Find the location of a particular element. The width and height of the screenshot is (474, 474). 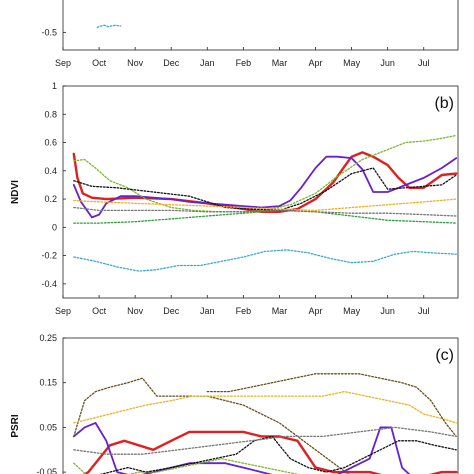

y-tick-label: -0.5 is located at coordinates (49, 32).